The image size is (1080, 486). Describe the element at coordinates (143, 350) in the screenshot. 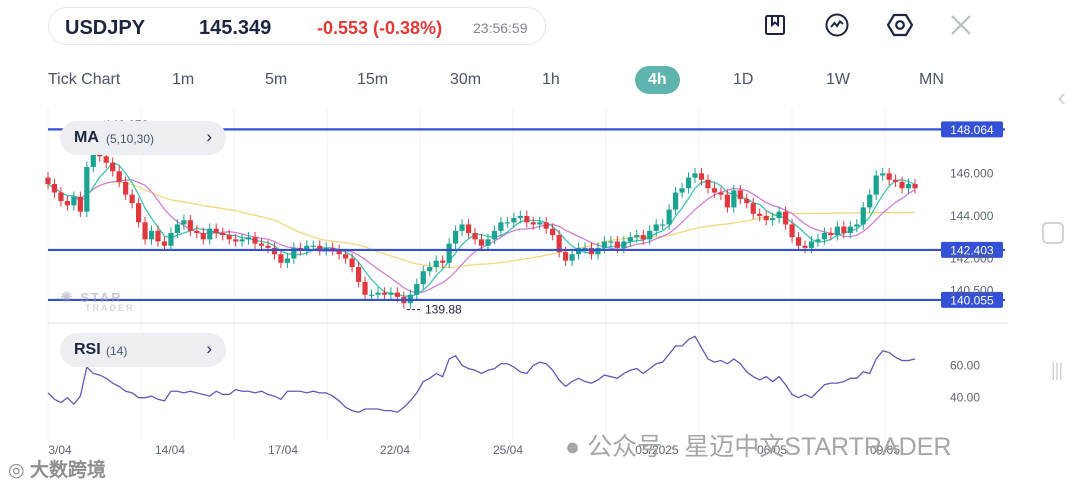

I see `rsi-indicator-pill: RSI (14) ›` at that location.